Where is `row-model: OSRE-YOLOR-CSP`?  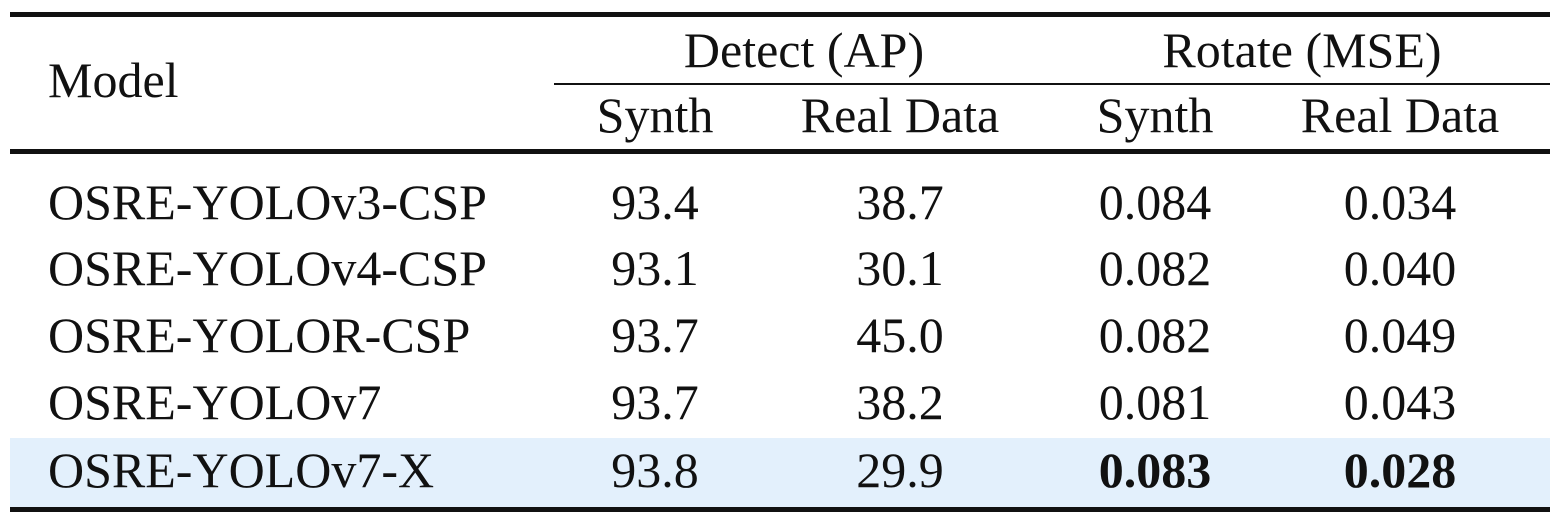
row-model: OSRE-YOLOR-CSP is located at coordinates (259, 335).